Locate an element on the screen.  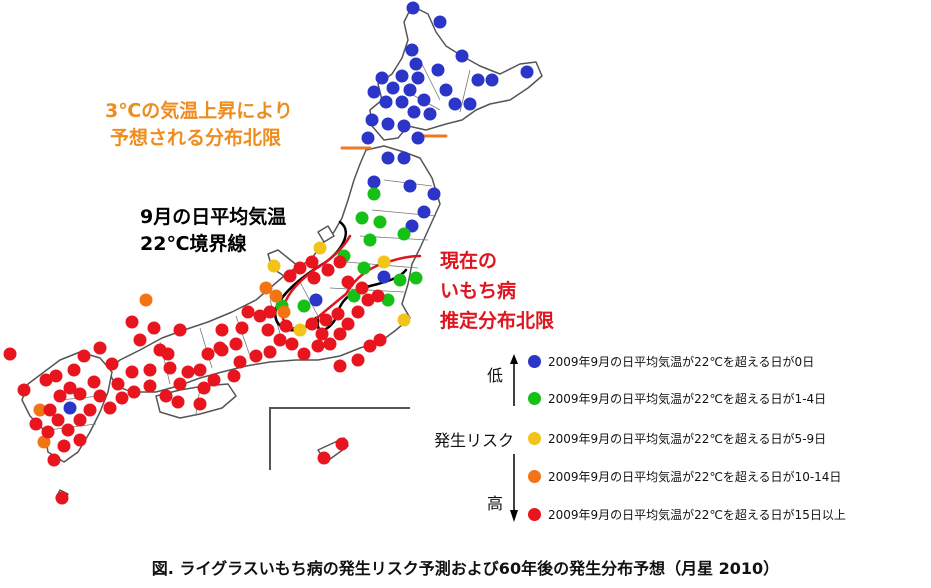
future-limit-text-1: 3℃の気温上昇により is located at coordinates (199, 111).